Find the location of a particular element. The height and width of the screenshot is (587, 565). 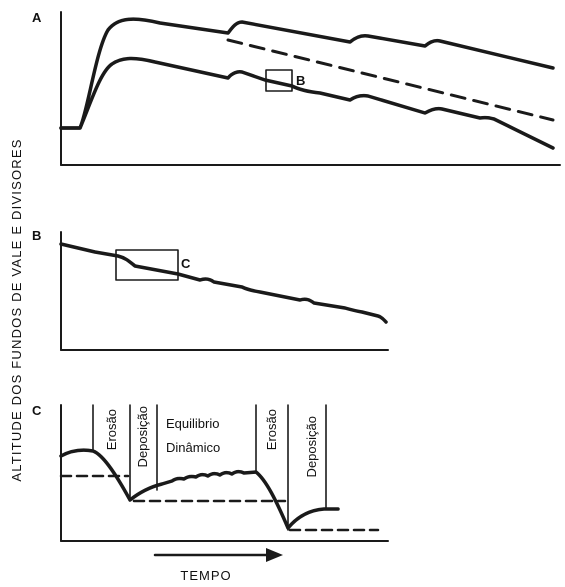

panel-a-inset-label: B is located at coordinates (300, 80).